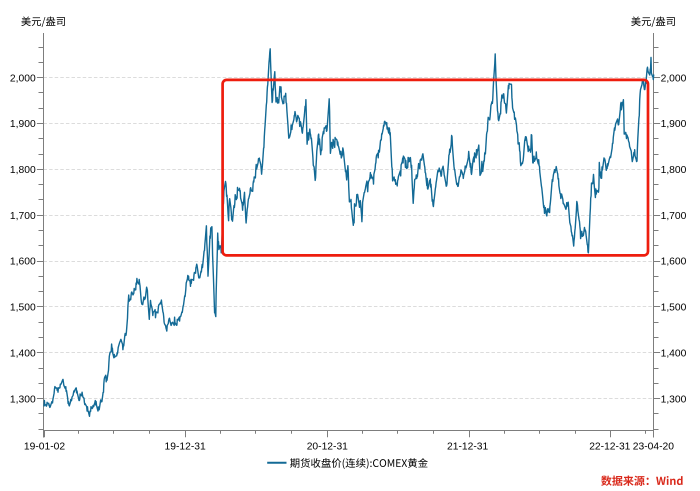 This screenshot has height=491, width=700. Describe the element at coordinates (327, 446) in the screenshot. I see `svg-text: 20-12-31` at that location.